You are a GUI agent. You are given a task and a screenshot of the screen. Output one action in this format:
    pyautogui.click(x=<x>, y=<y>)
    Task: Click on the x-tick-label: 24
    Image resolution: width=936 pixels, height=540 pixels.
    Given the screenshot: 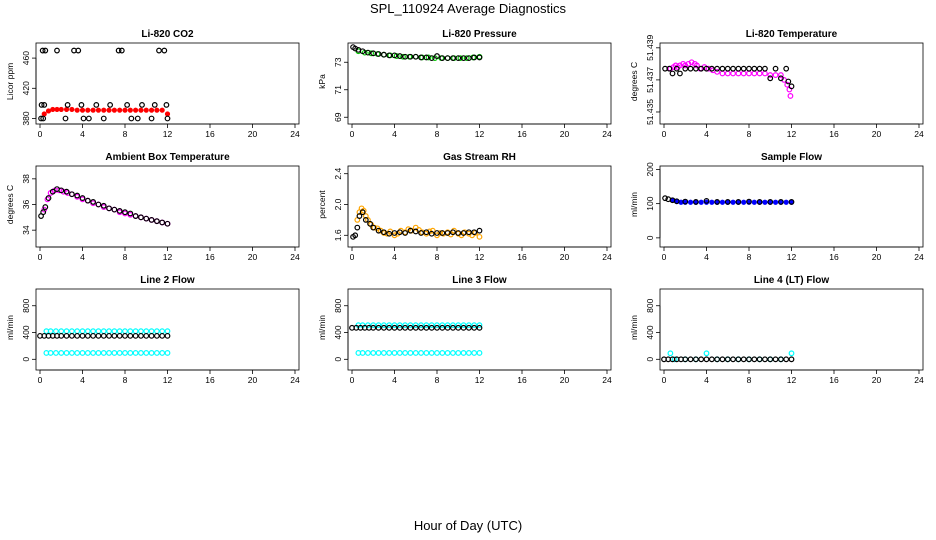 What is the action you would take?
    pyautogui.click(x=919, y=134)
    